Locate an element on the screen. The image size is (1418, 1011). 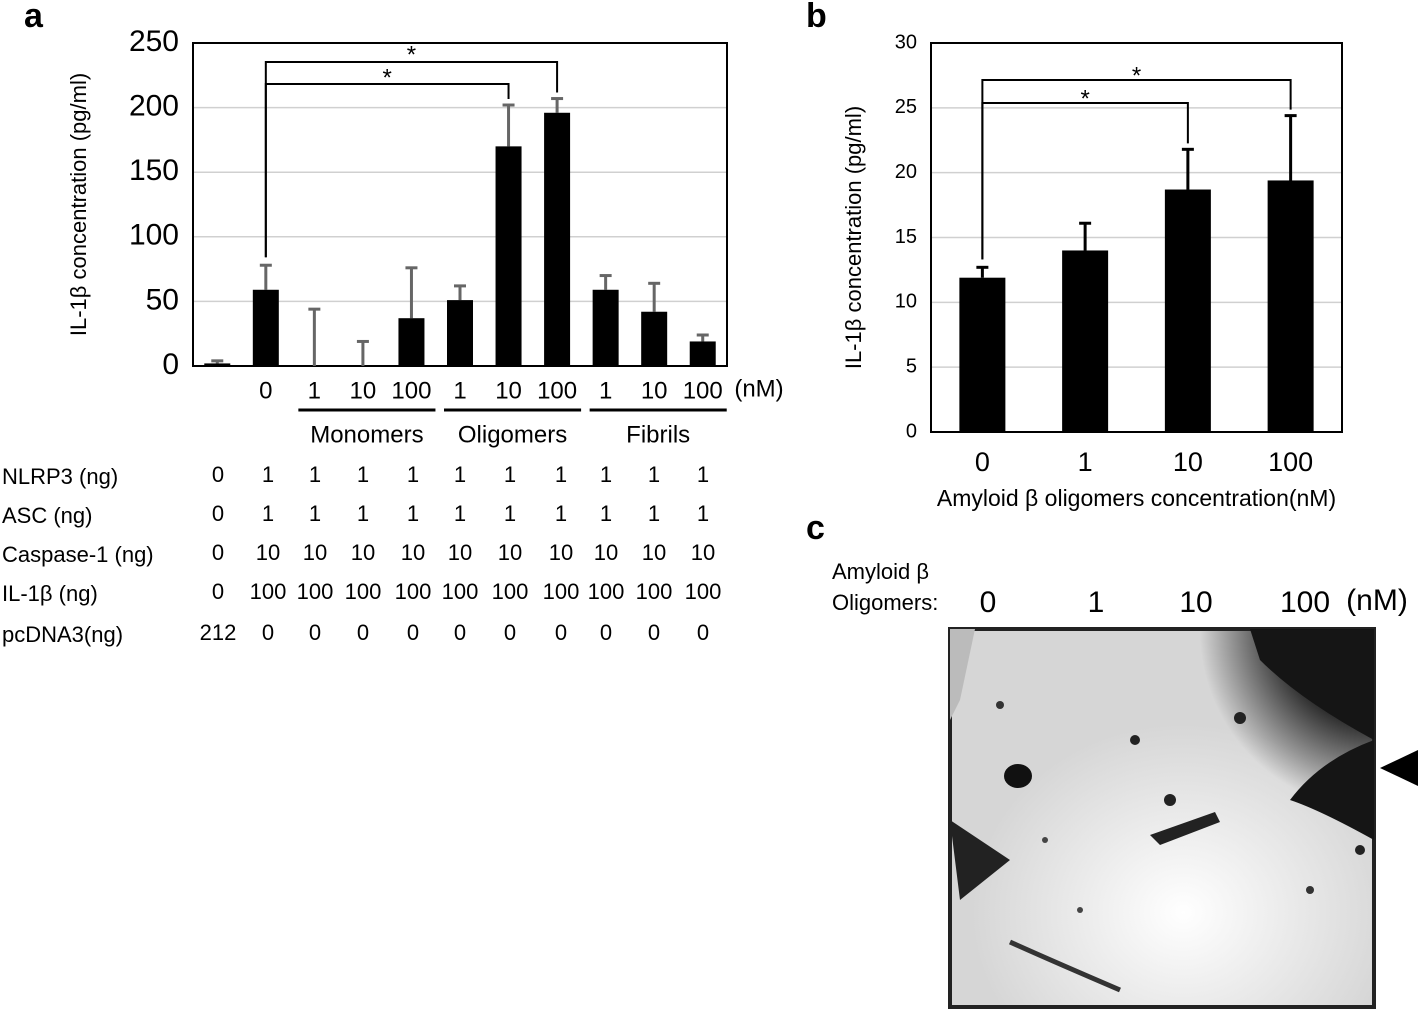
lane-label: 0 is located at coordinates (988, 602).